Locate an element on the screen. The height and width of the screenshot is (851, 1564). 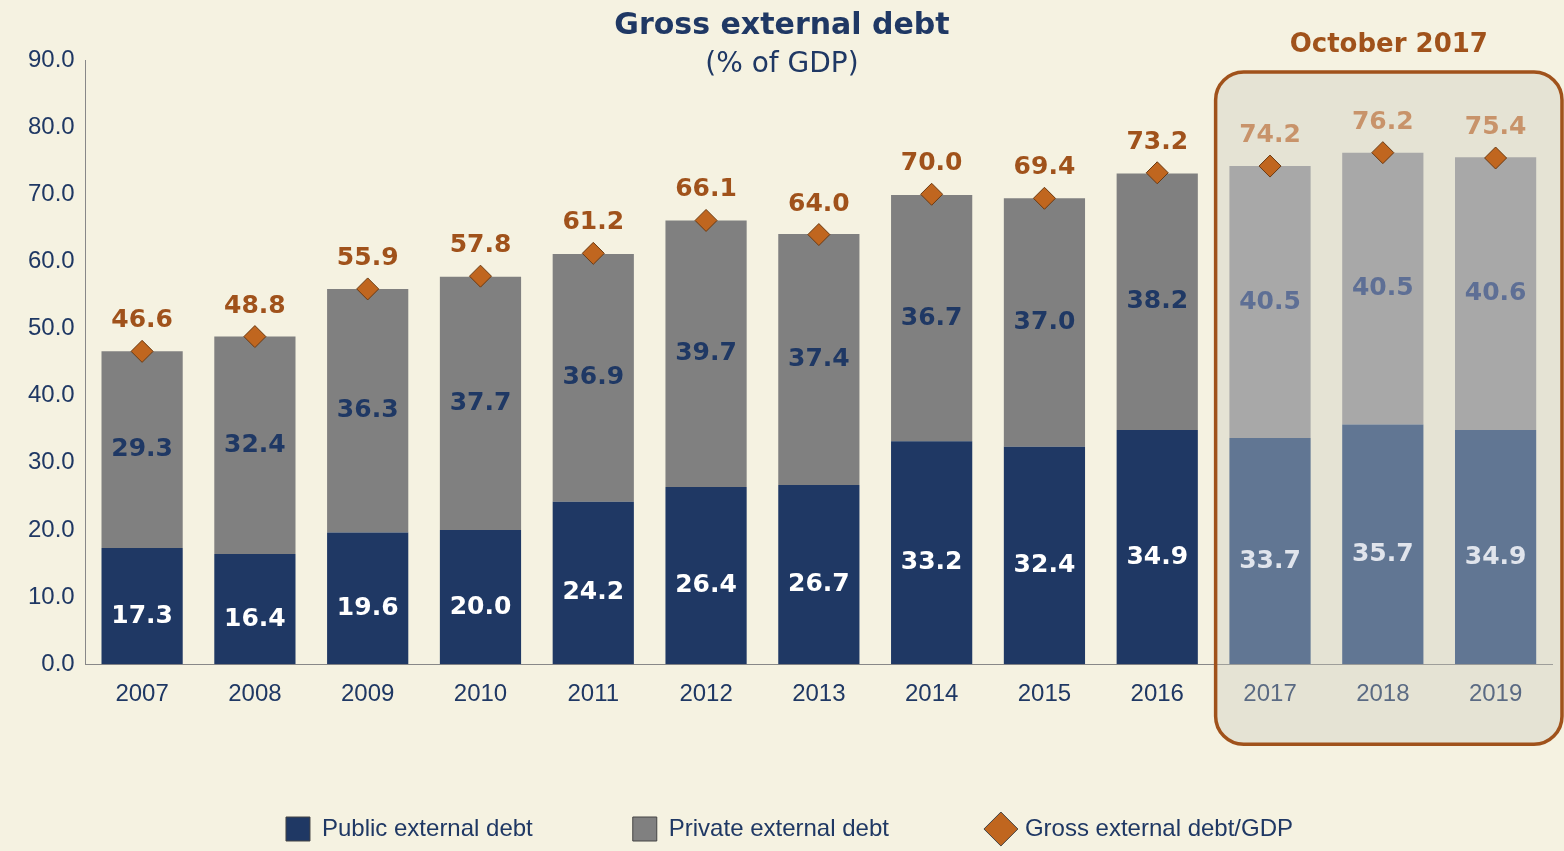
y-tick-label: 40.0 is located at coordinates (51, 394).